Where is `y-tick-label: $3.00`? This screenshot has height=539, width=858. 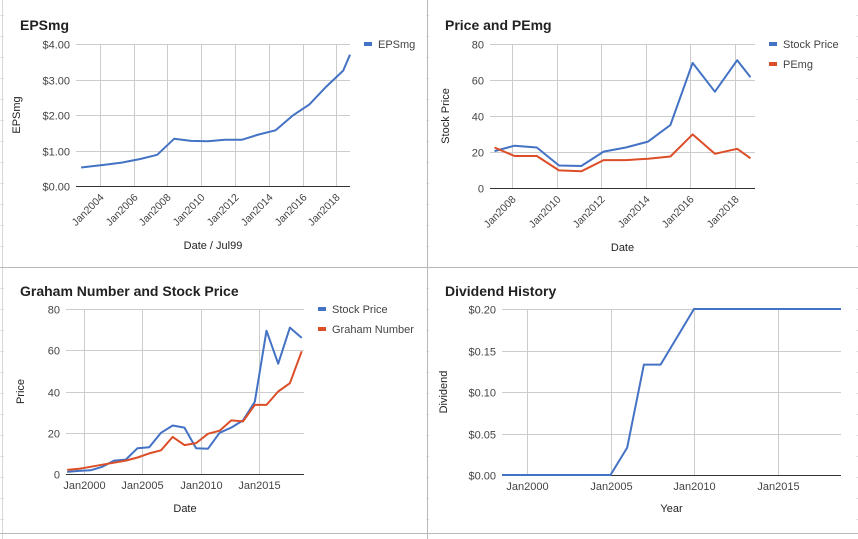
y-tick-label: $3.00 is located at coordinates (56, 82).